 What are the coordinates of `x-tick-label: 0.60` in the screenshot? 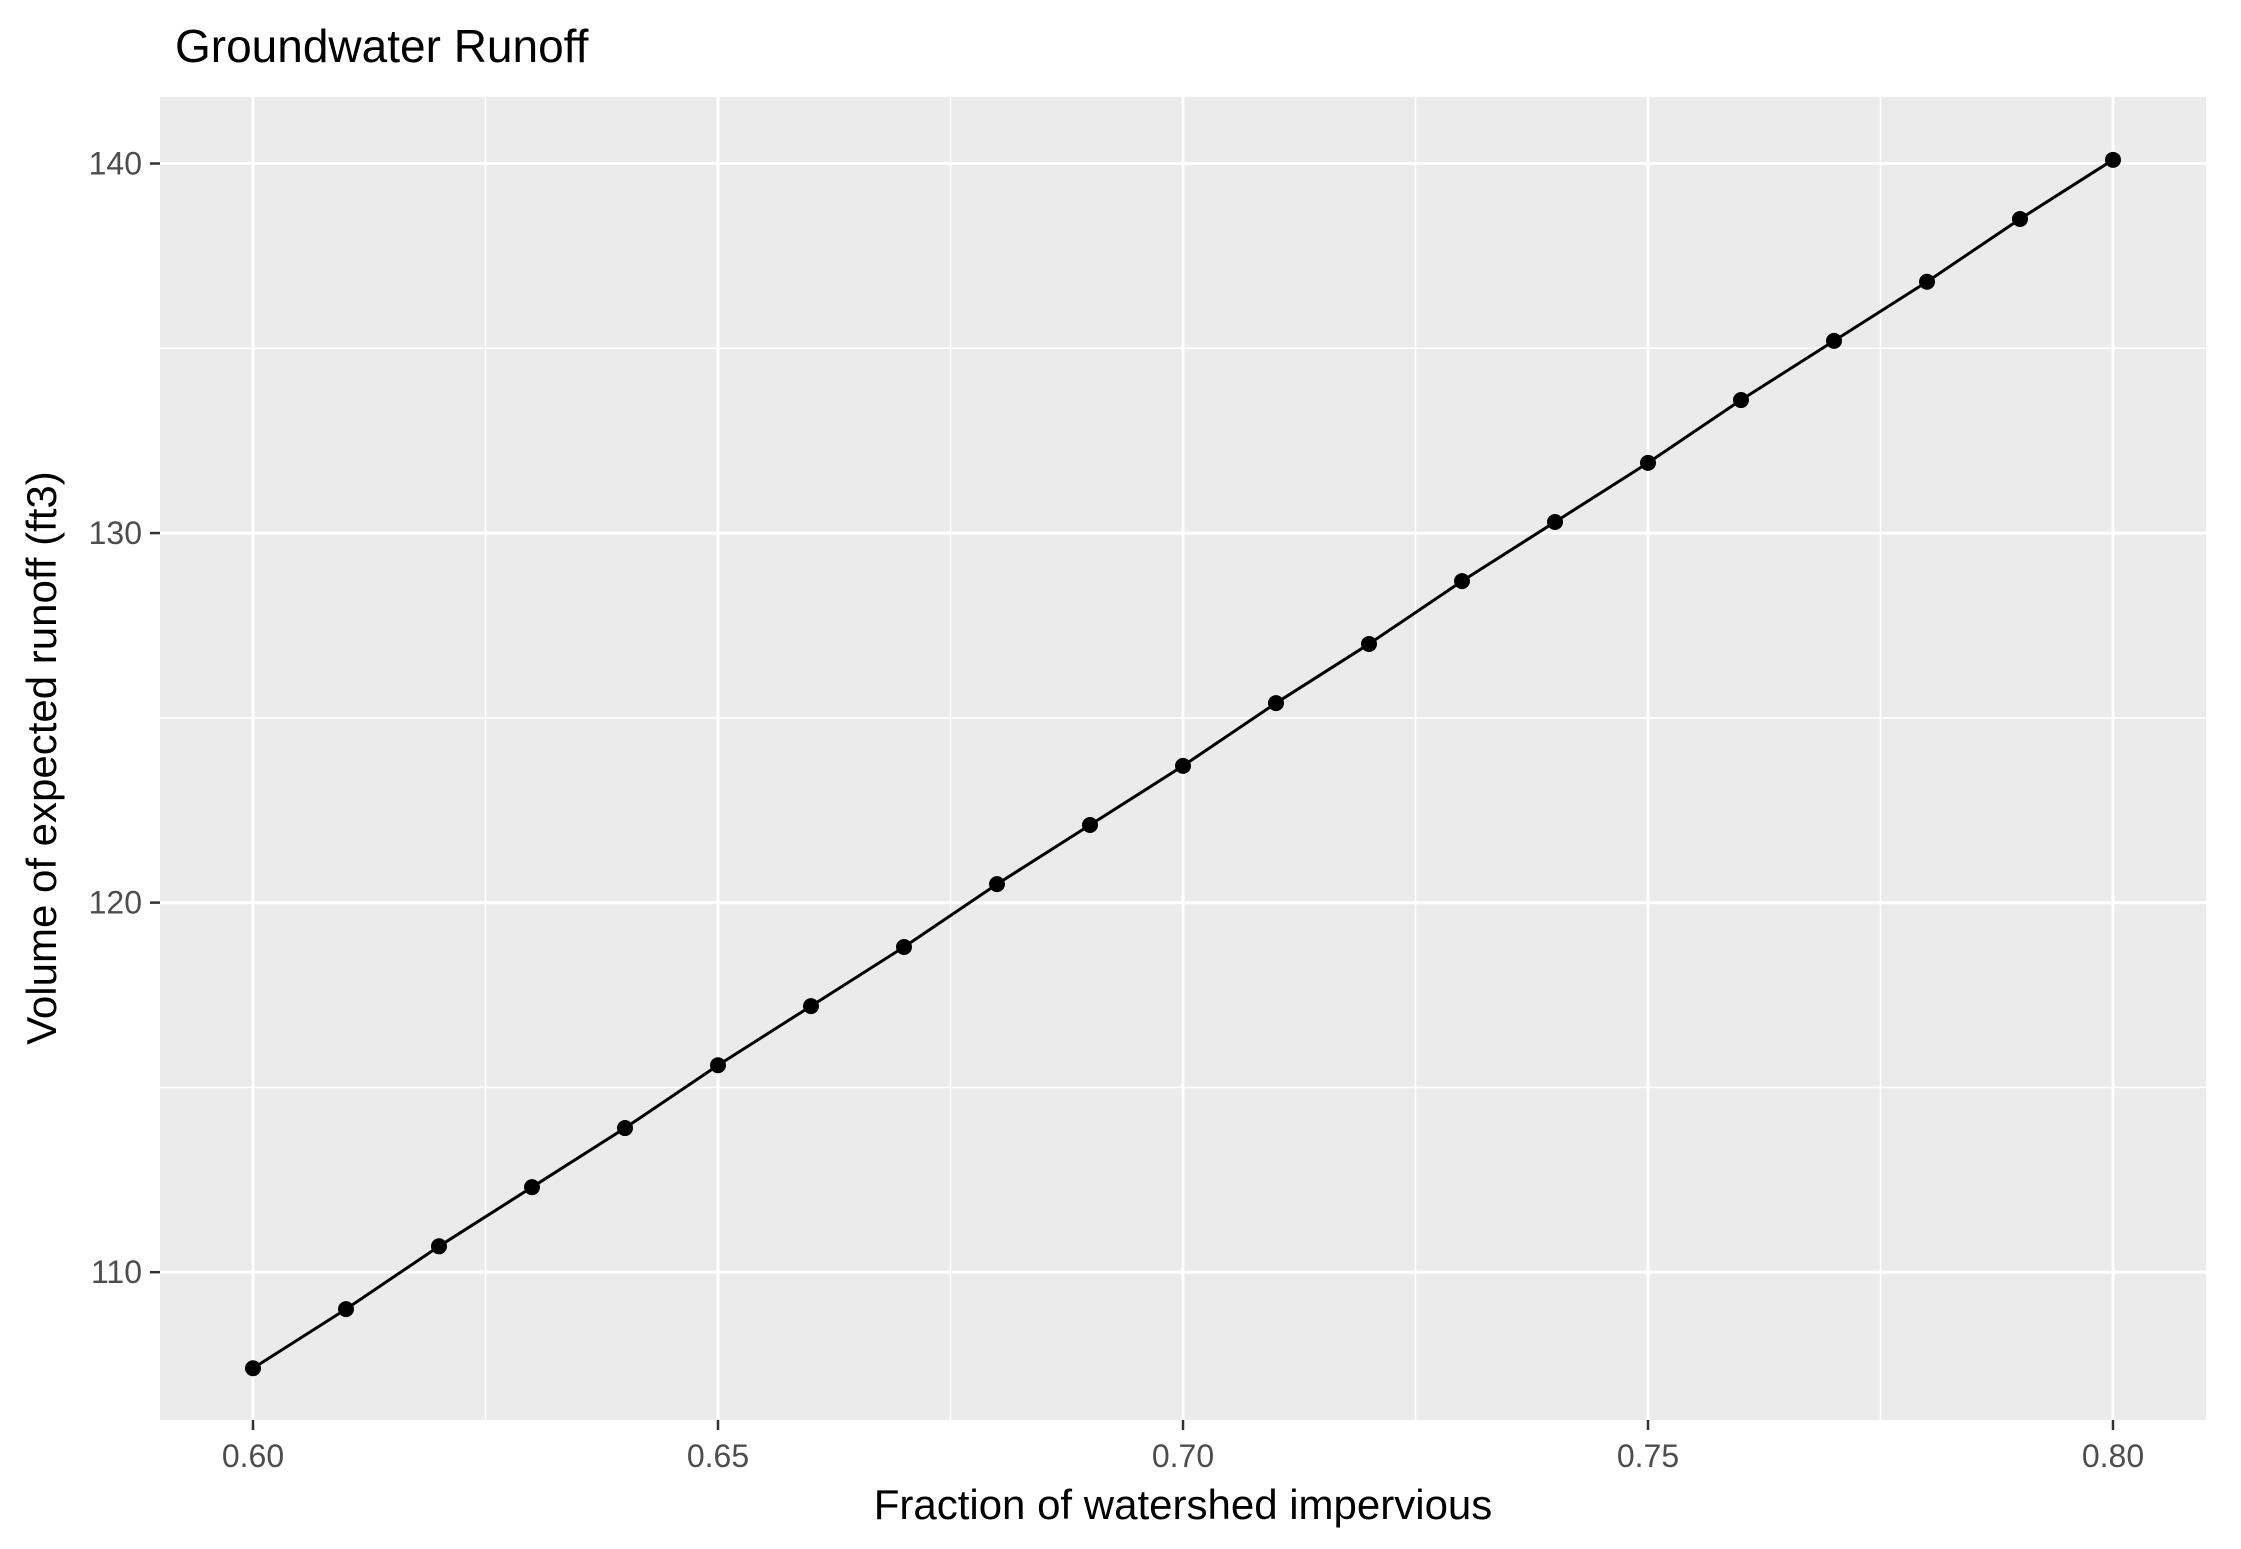 It's located at (253, 1456).